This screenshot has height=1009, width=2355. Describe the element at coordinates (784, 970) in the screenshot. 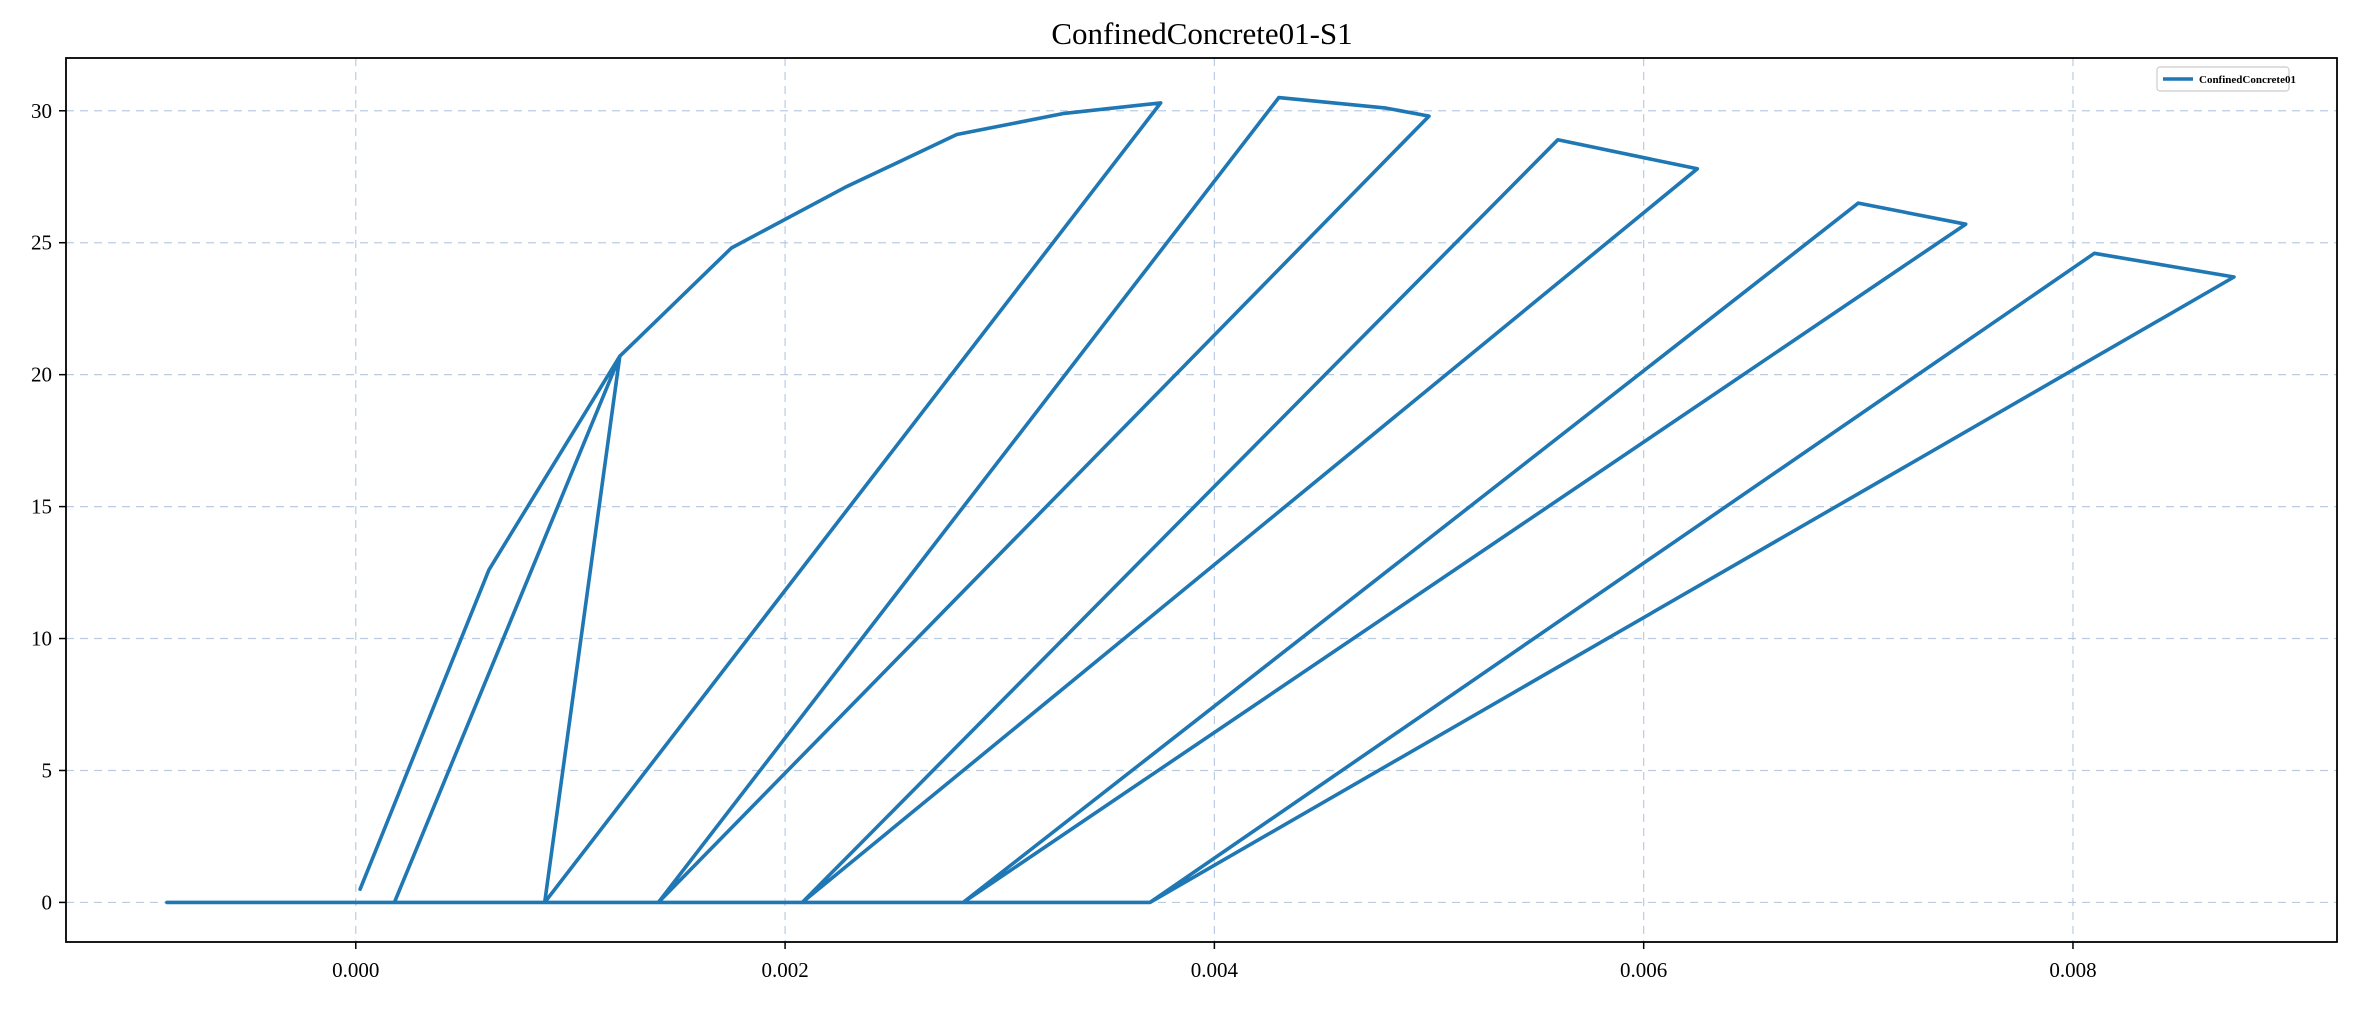

I see `x-tick-label: 0.002` at that location.